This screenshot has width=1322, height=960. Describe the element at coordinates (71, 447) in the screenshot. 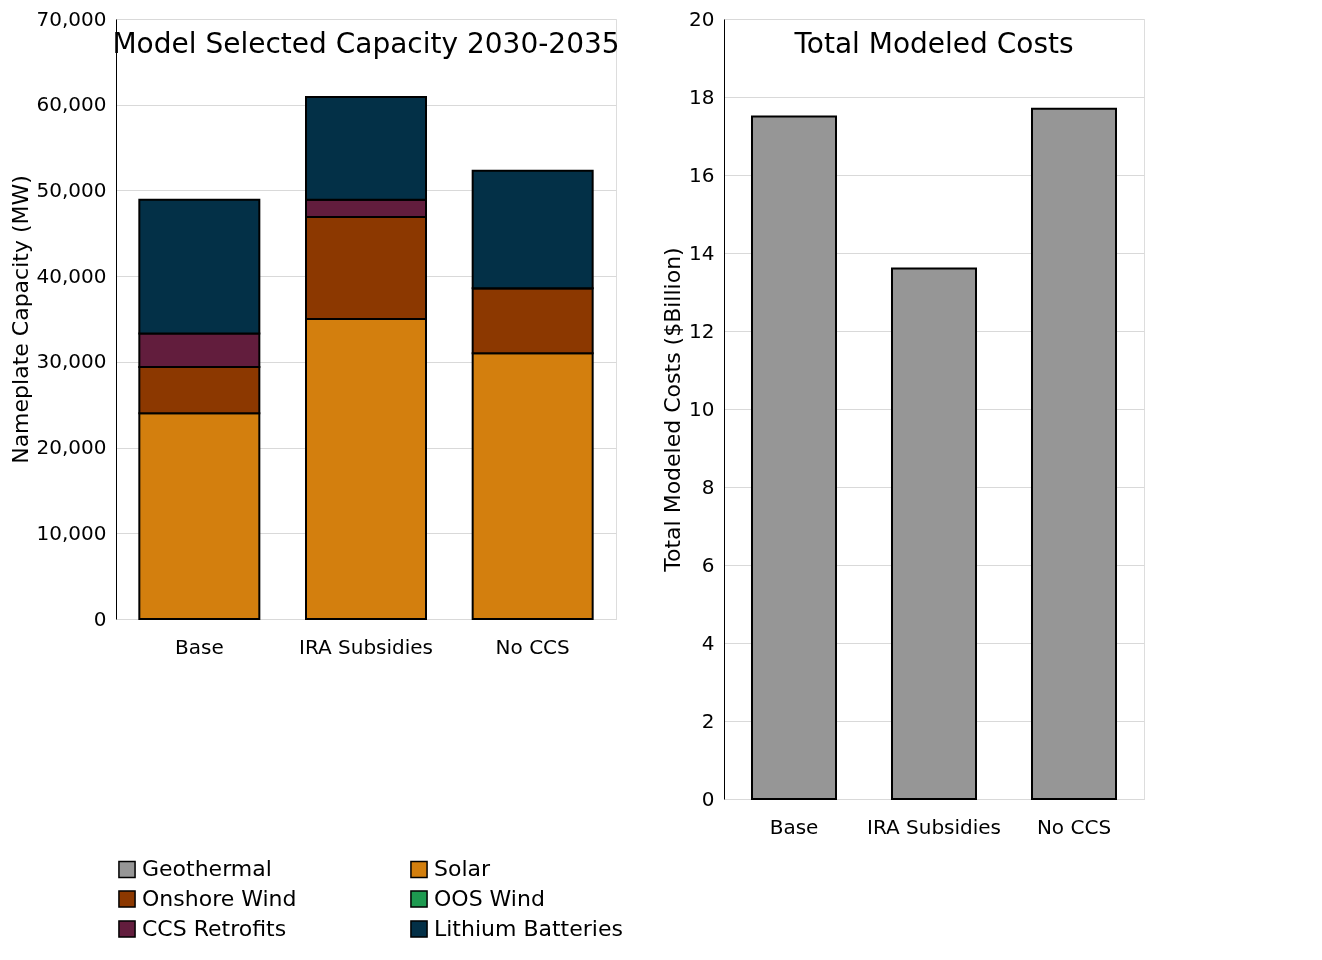

I see `y-tick-label: 20,000` at that location.